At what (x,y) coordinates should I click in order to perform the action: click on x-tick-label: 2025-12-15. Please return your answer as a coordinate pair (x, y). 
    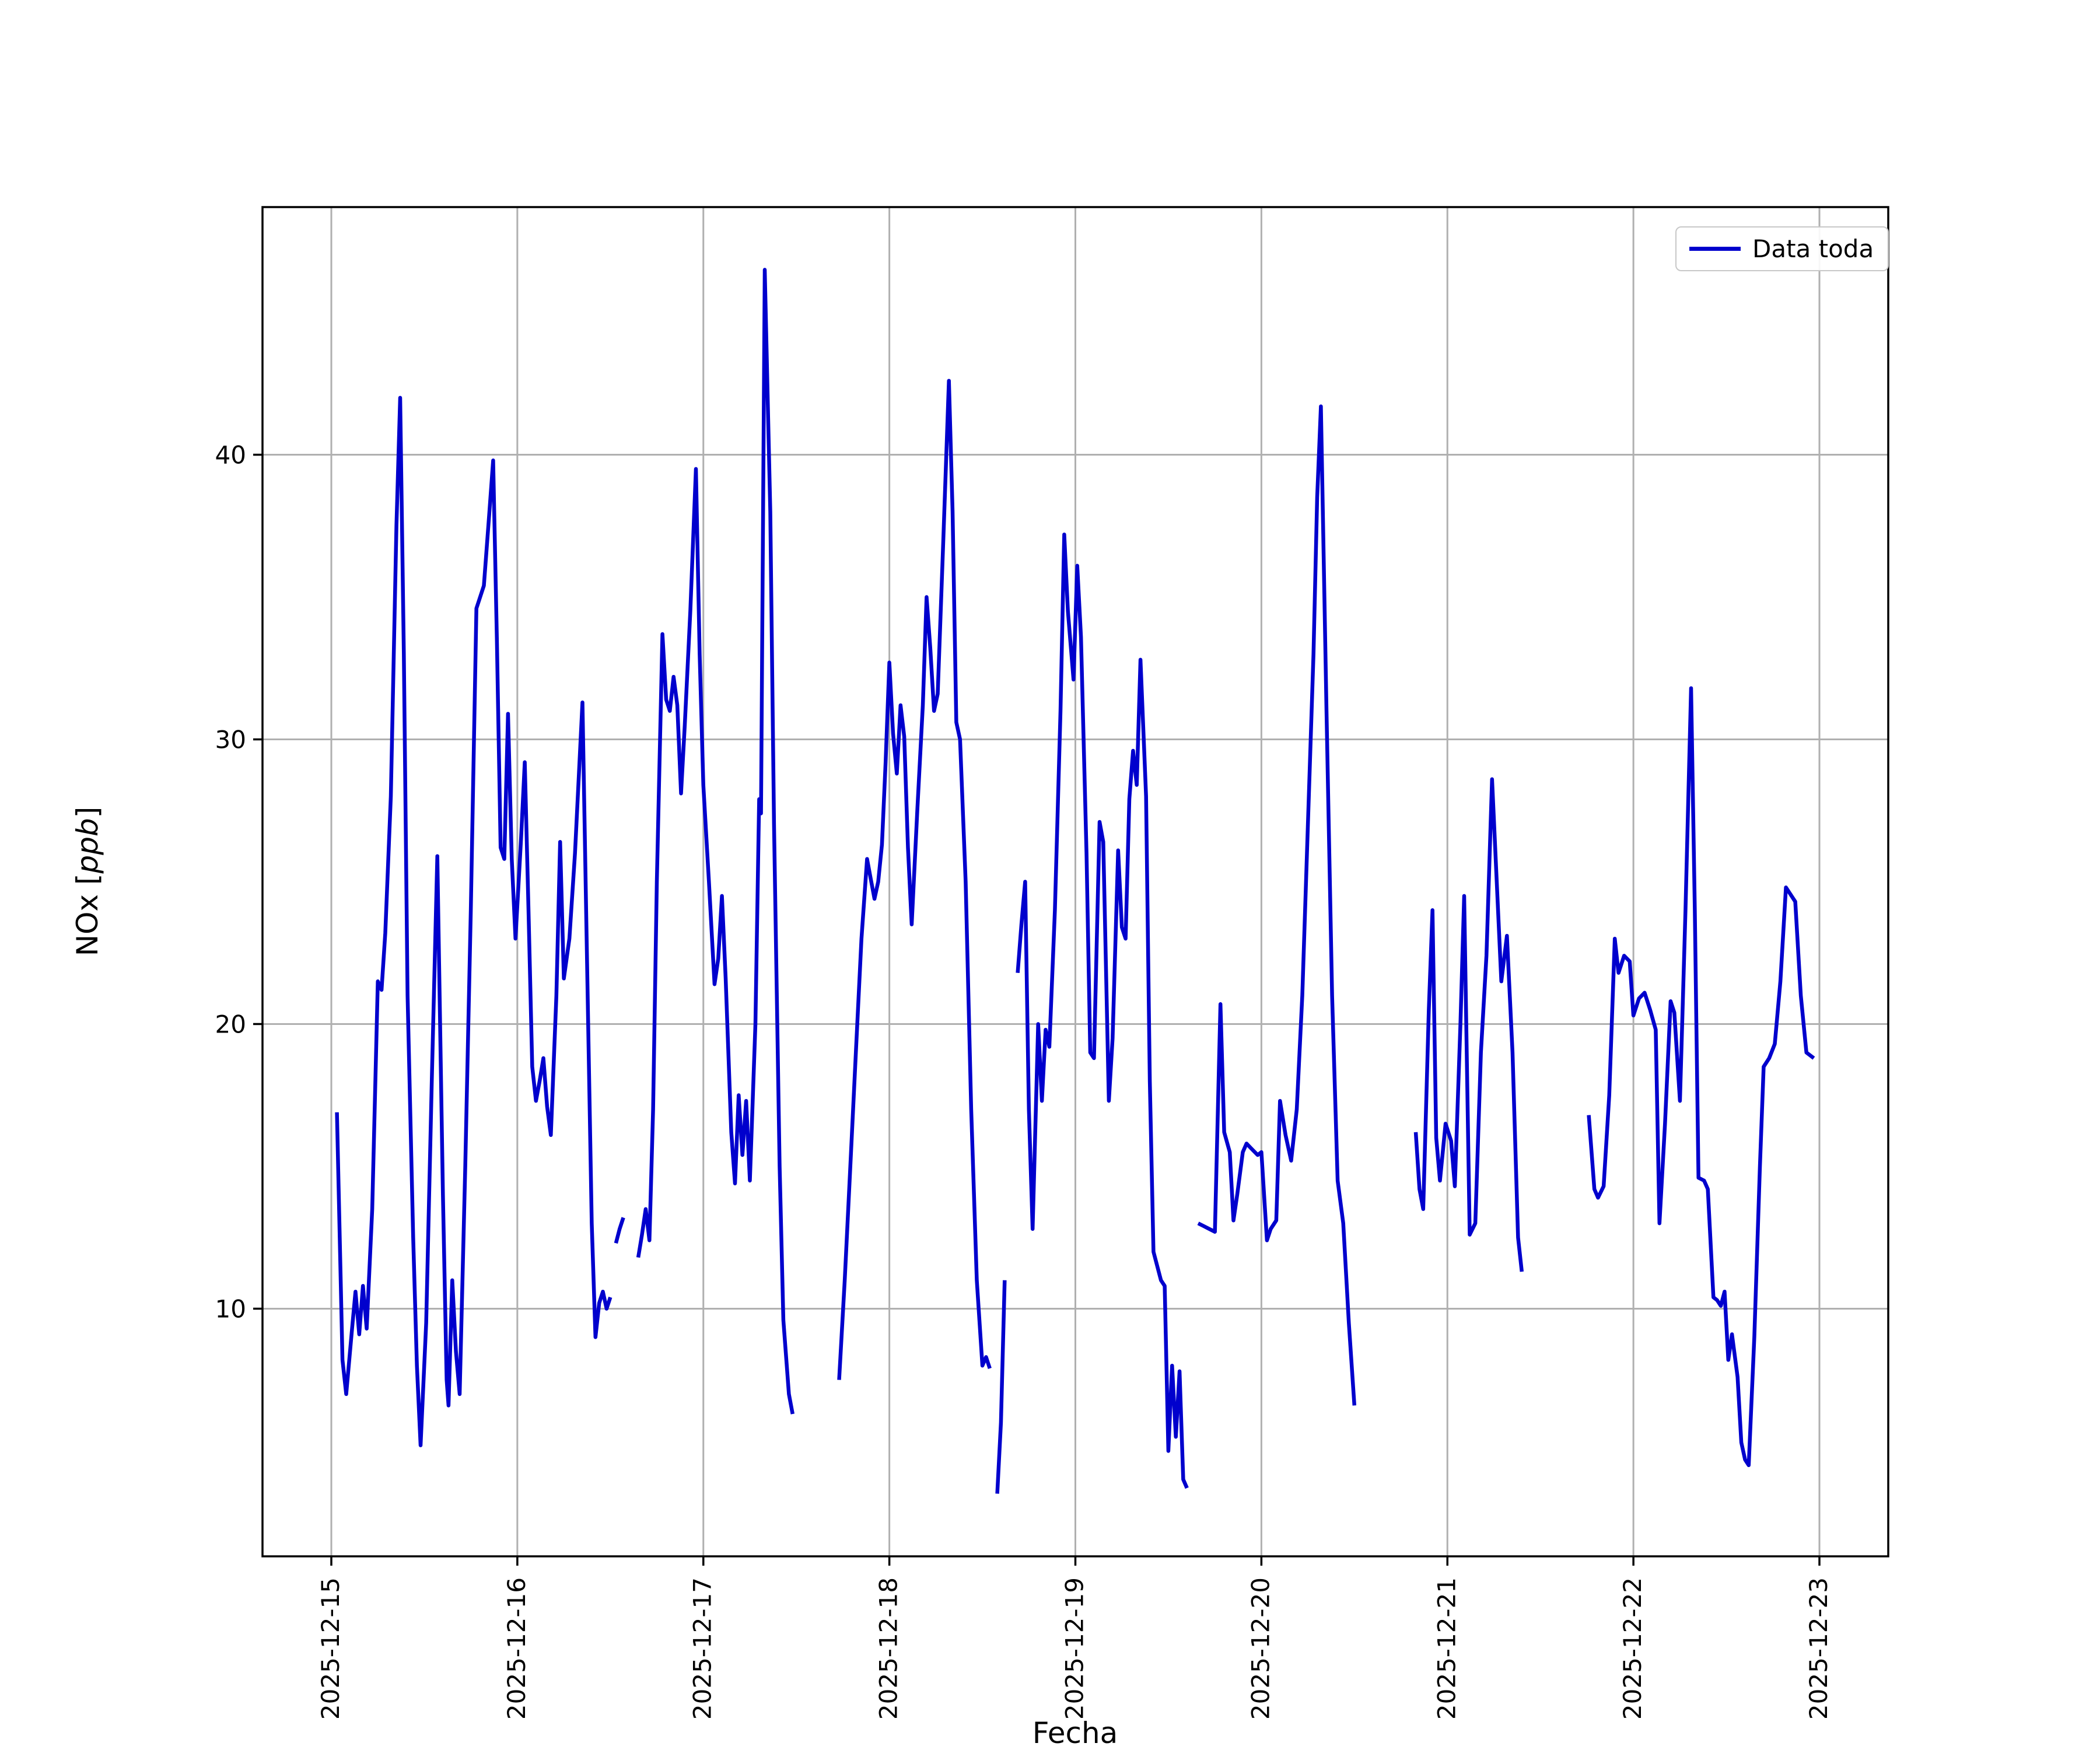
    Looking at the image, I should click on (330, 1648).